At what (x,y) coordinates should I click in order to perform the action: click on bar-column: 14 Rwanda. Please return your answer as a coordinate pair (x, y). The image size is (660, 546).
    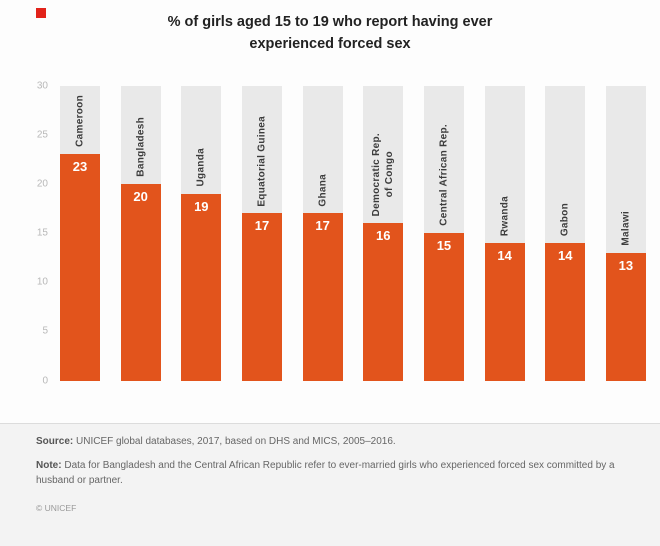
    Looking at the image, I should click on (504, 233).